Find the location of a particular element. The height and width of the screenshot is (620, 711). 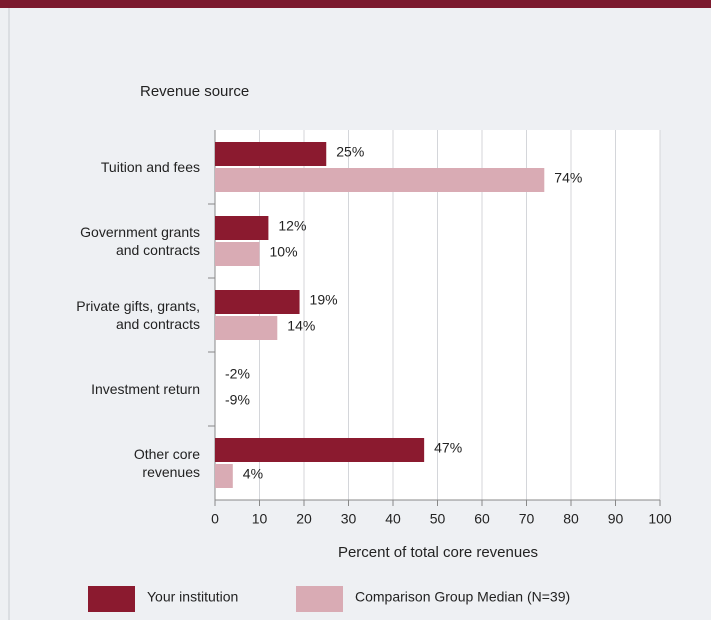

x-tick-label: 60 is located at coordinates (482, 519).